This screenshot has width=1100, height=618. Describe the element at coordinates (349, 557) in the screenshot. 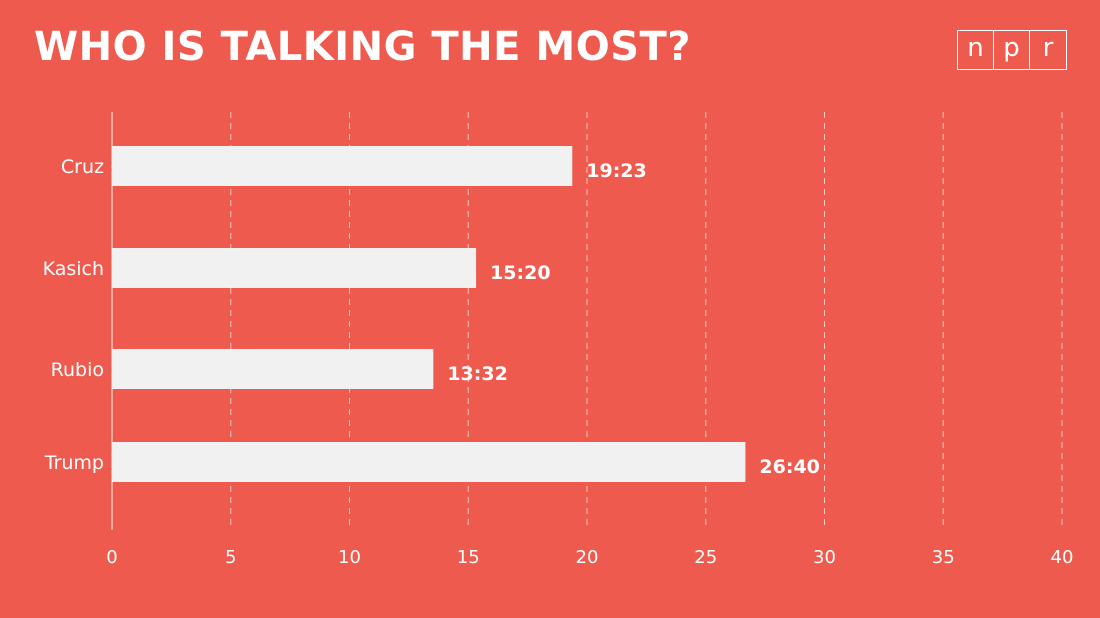

I see `x-tick-label: 10` at that location.